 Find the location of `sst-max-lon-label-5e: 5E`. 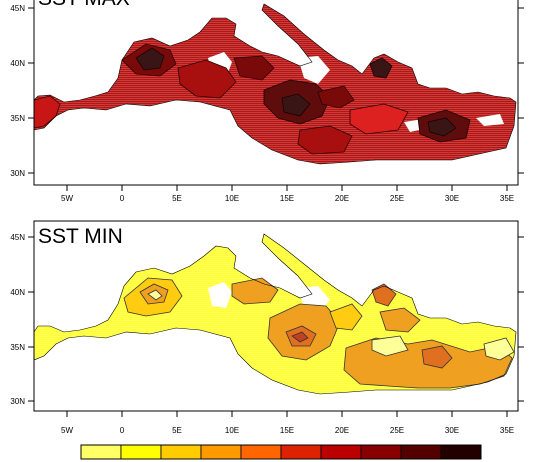

sst-max-lon-label-5e: 5E is located at coordinates (177, 198).